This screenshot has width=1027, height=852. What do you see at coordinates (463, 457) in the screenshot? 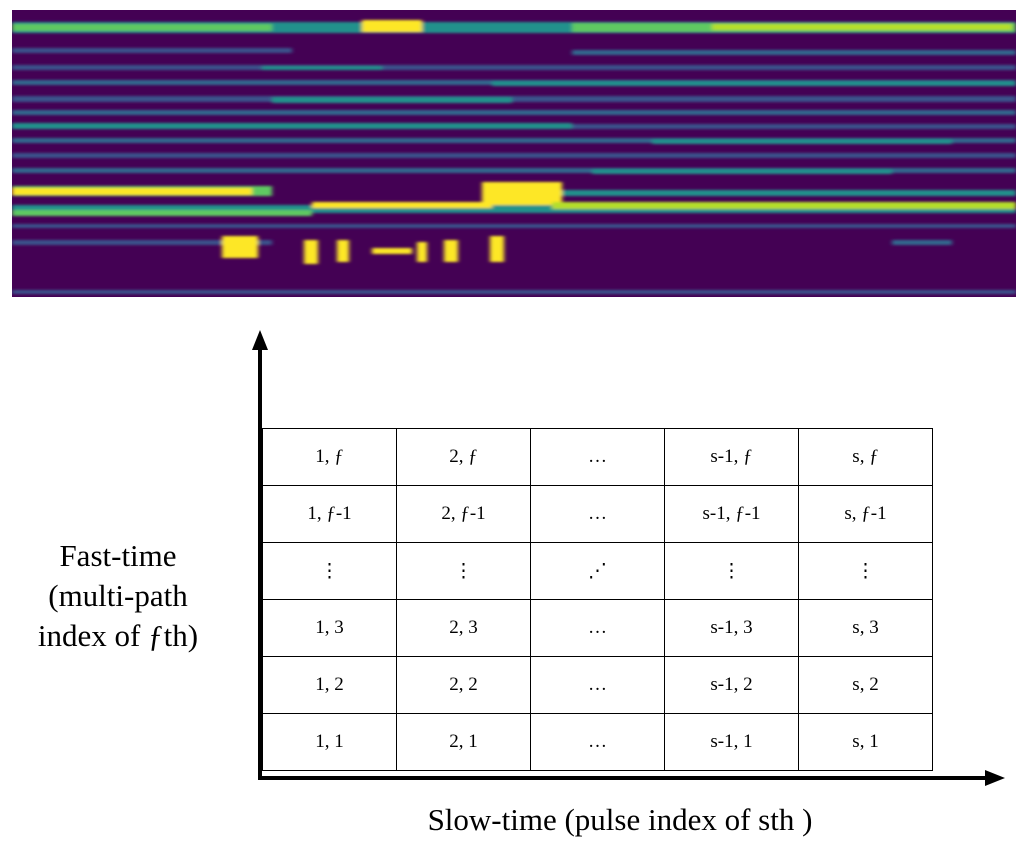
I see `grid-cell: 2, ƒ` at bounding box center [463, 457].